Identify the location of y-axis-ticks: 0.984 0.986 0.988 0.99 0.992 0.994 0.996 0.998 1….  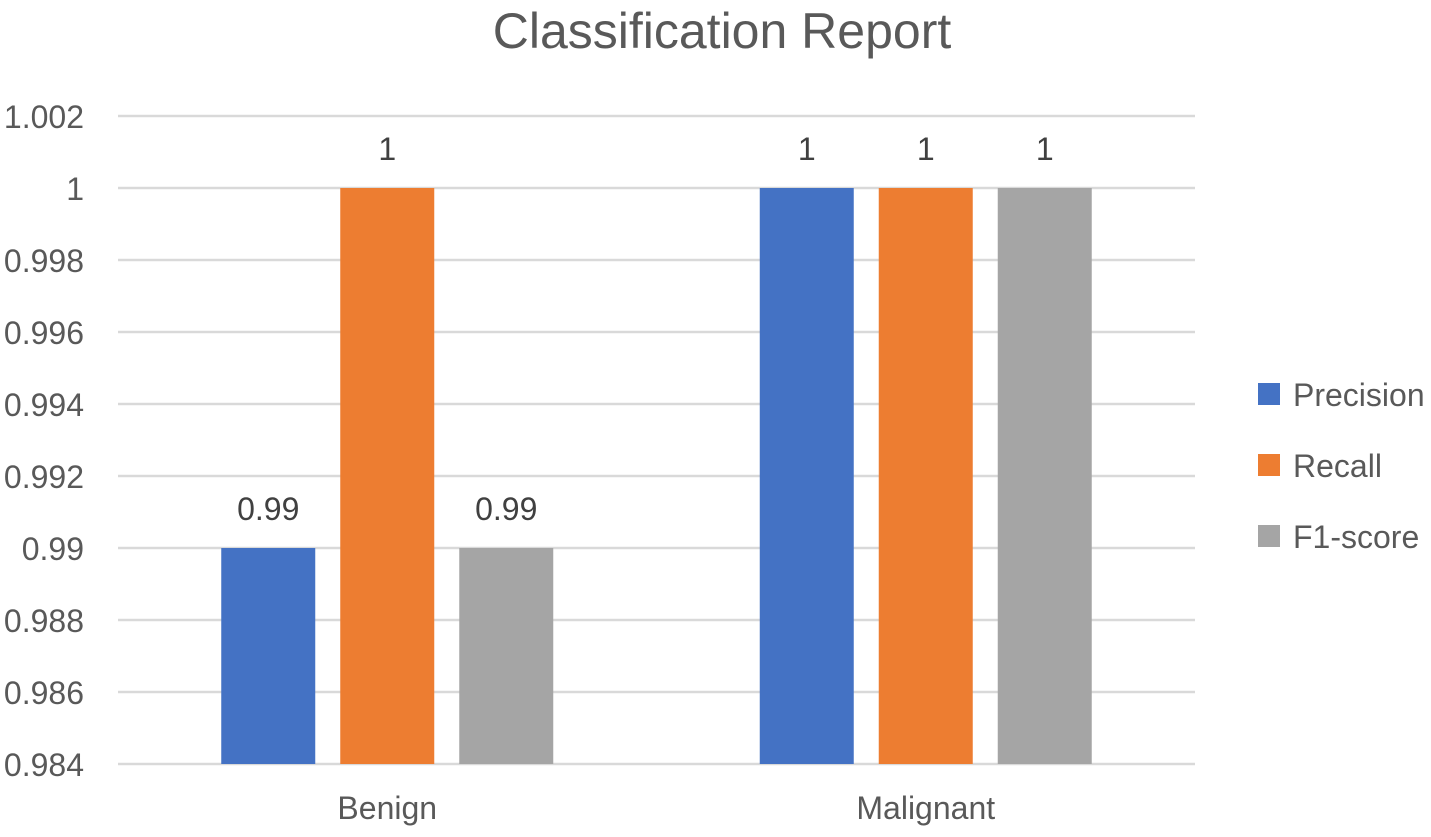
(44, 441).